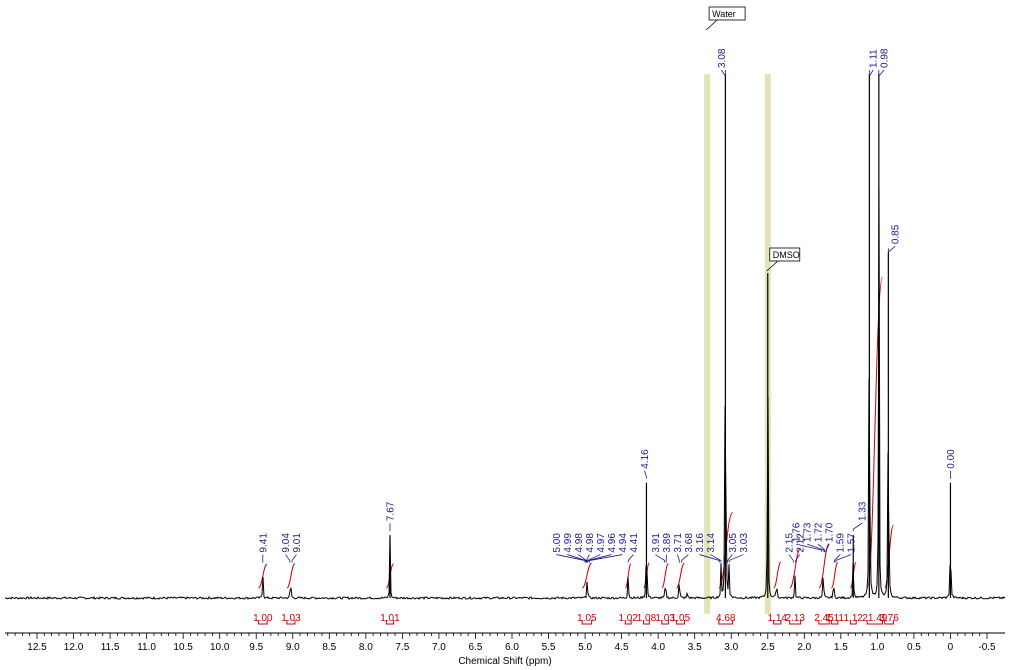 The image size is (1011, 670). What do you see at coordinates (877, 647) in the screenshot?
I see `x-tick-label: 1.0` at bounding box center [877, 647].